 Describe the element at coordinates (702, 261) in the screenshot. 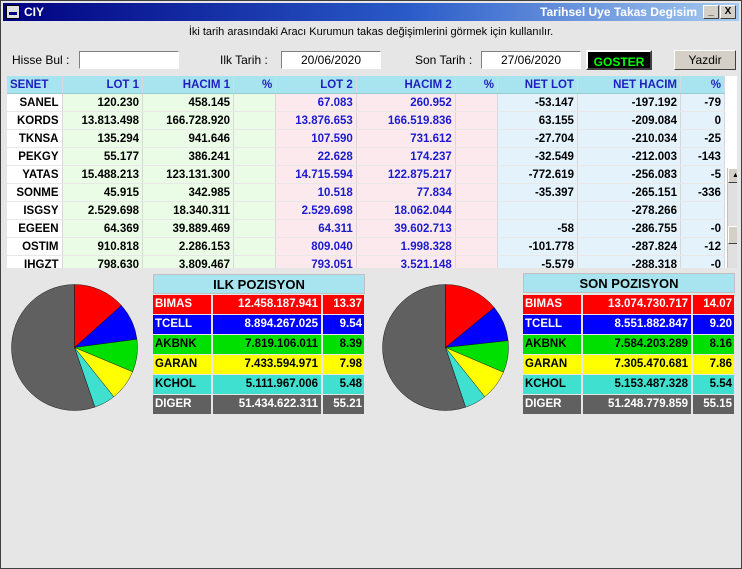

I see `table-cell: -0` at that location.